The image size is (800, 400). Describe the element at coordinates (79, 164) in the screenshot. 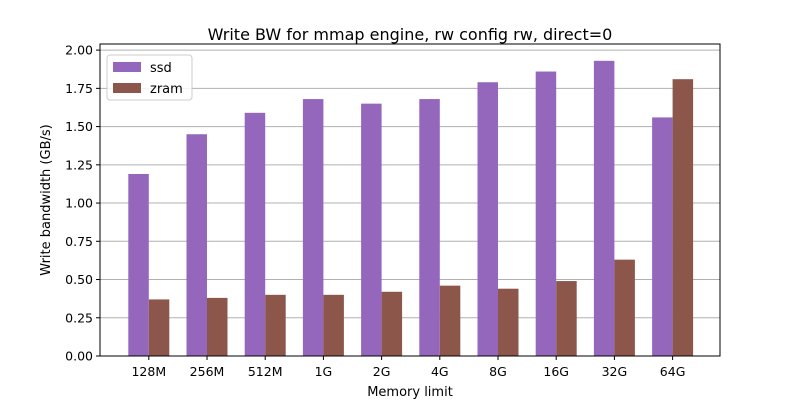

I see `y-tick-label: 1.25` at that location.